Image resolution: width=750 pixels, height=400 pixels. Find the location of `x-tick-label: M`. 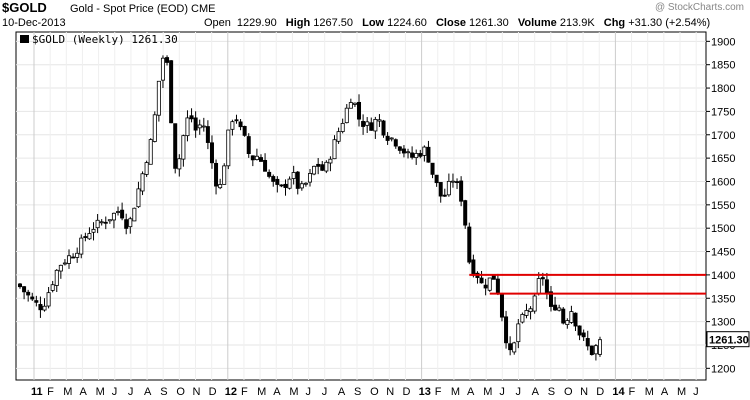

x-tick-label: M is located at coordinates (293, 392).